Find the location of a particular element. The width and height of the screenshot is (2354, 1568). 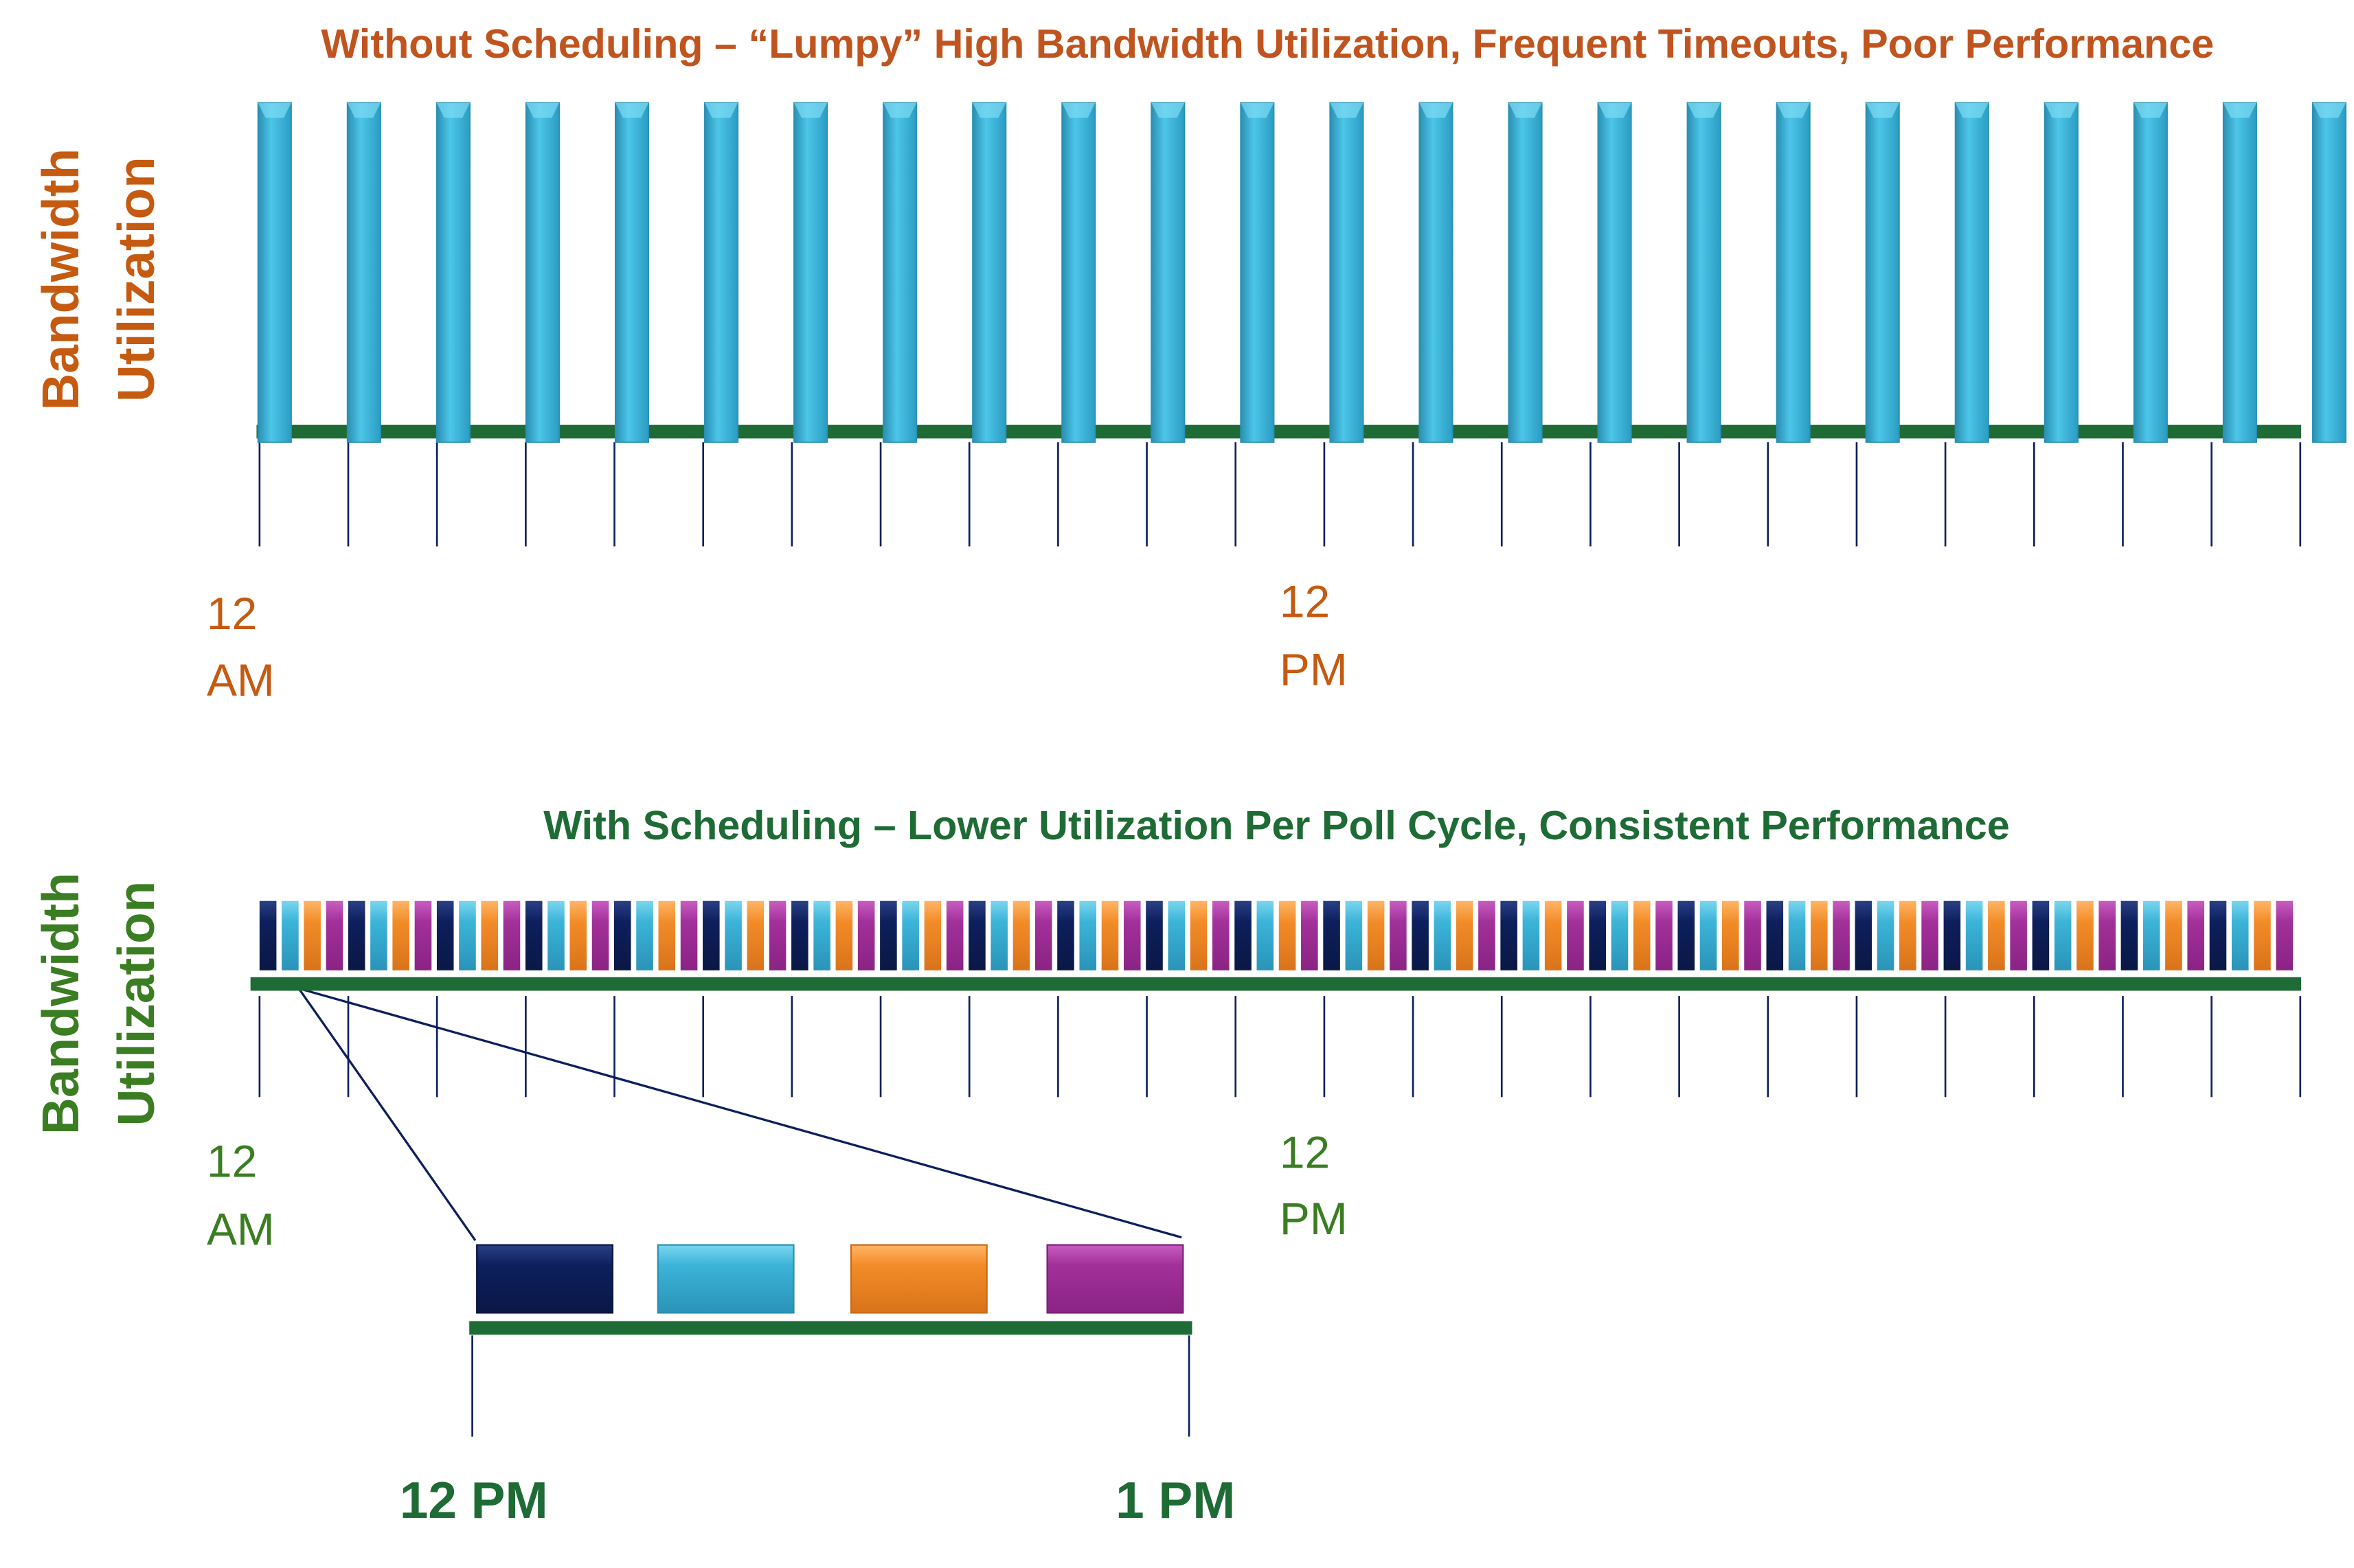

zoom-label: 1 PM is located at coordinates (1175, 1500).